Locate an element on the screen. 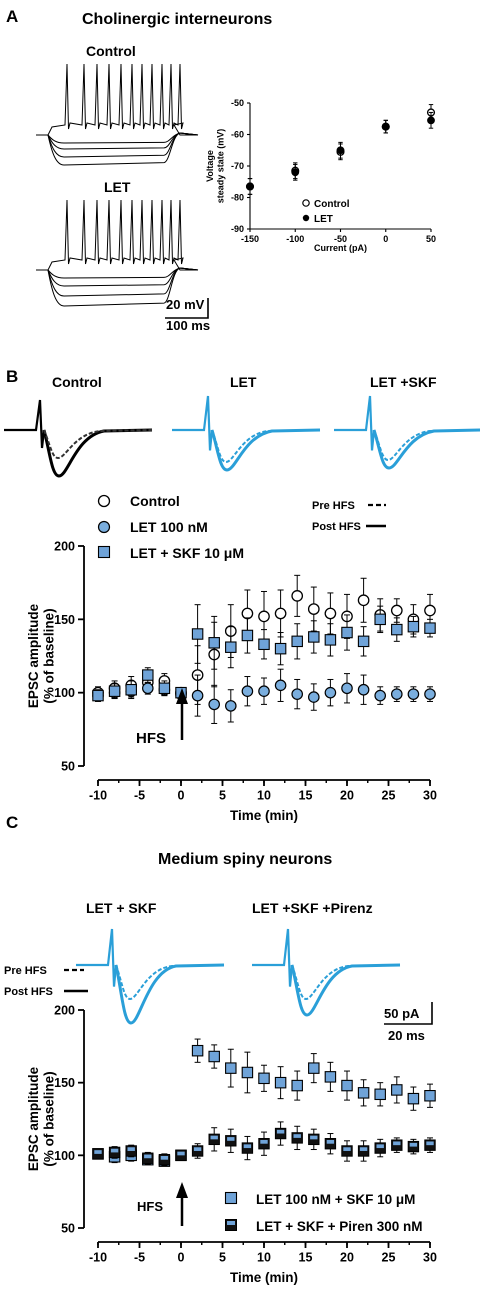 This screenshot has height=1300, width=480. let-skf-pirenz-msn-epsc-pre-hfs is located at coordinates (346, 982).